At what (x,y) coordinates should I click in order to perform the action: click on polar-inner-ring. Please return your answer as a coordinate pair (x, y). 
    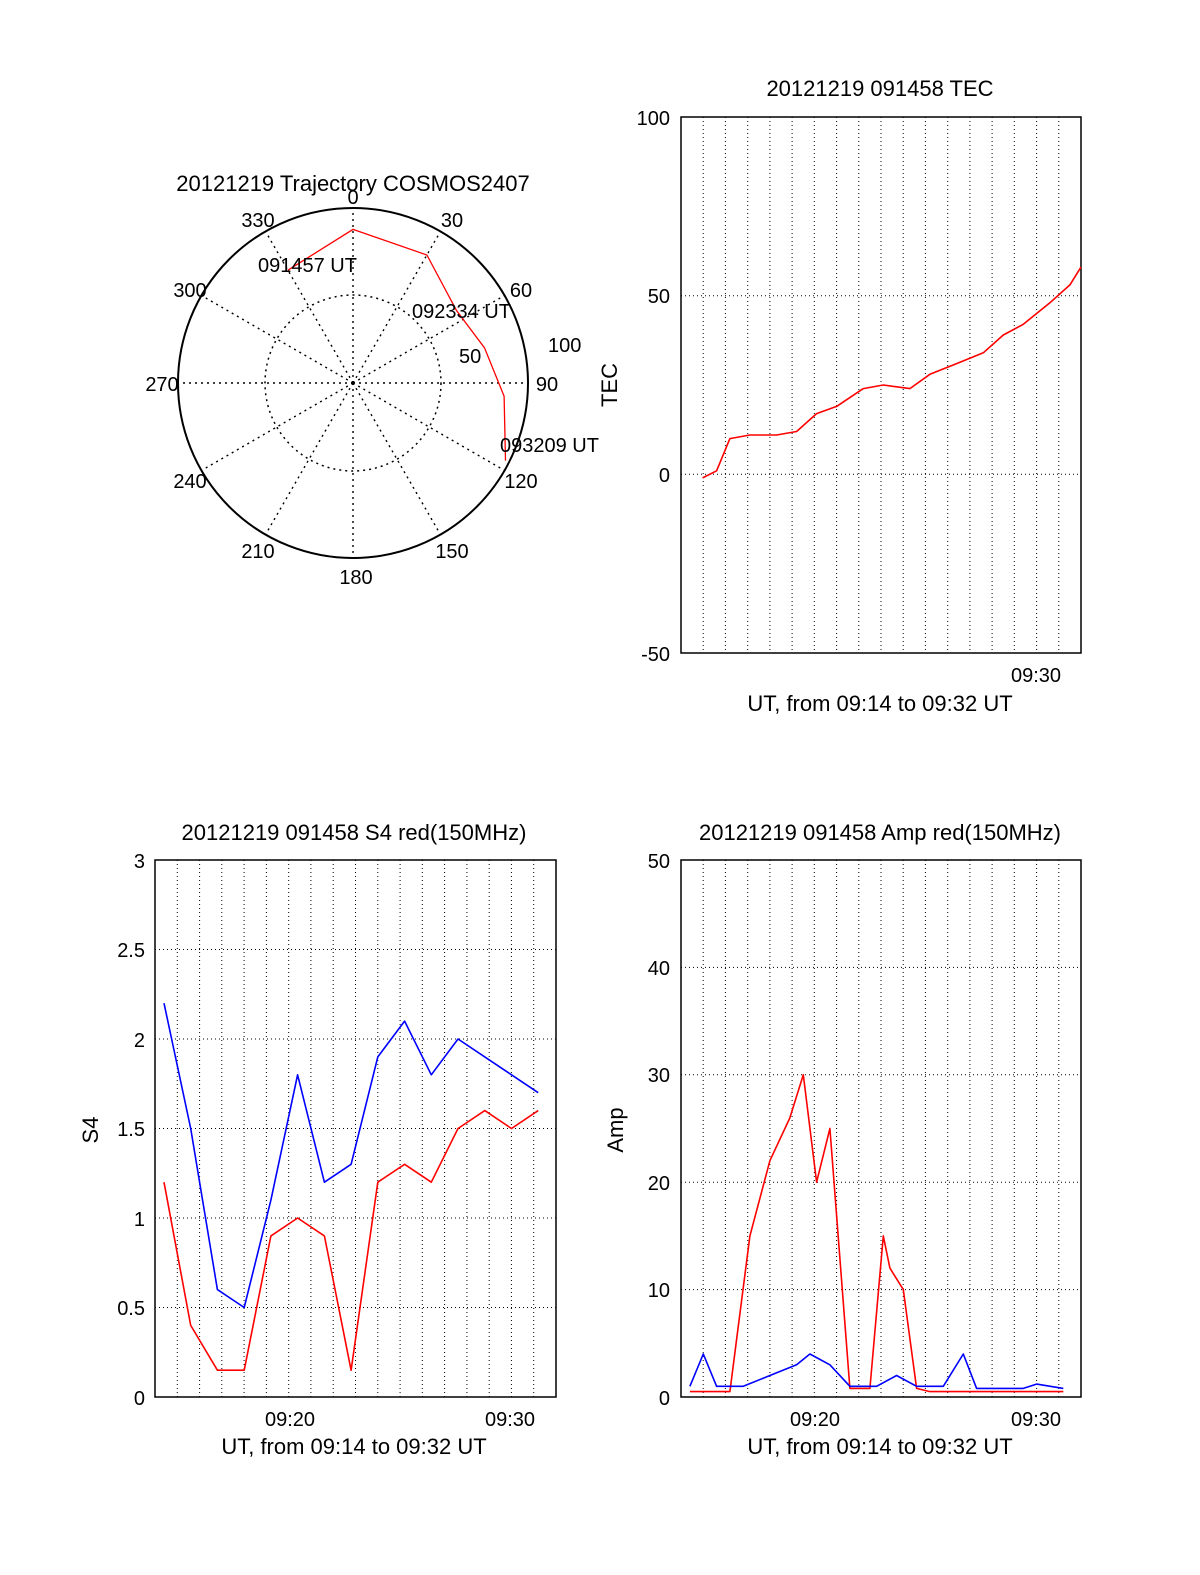
    Looking at the image, I should click on (353, 383).